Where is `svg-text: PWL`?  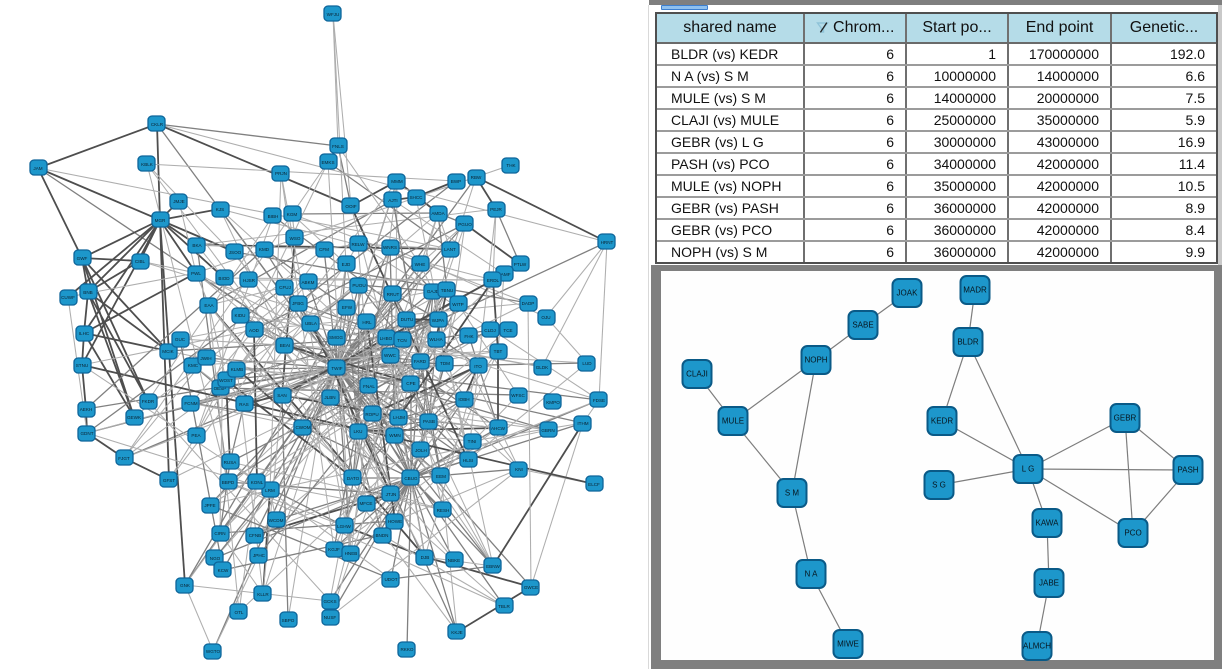 svg-text: PWL is located at coordinates (196, 273).